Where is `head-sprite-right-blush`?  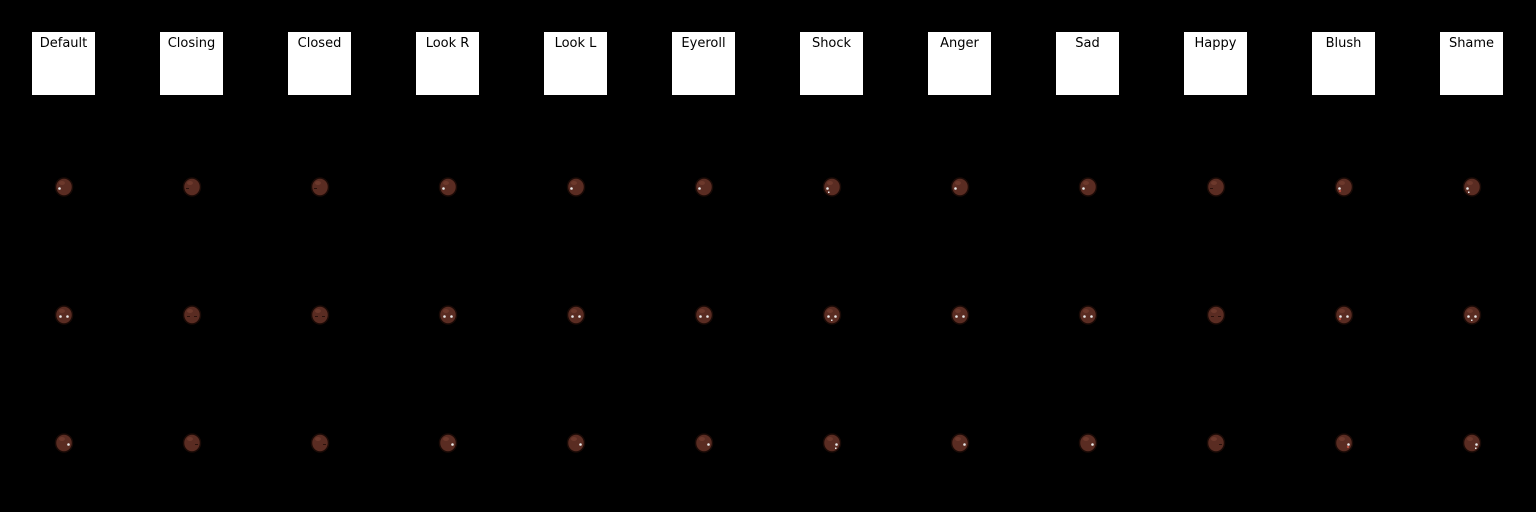 head-sprite-right-blush is located at coordinates (1344, 442).